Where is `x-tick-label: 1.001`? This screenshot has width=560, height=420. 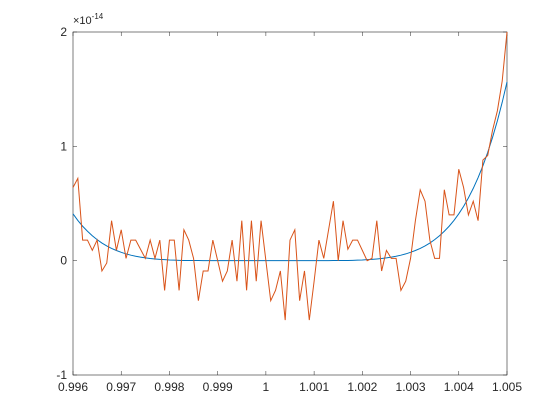
x-tick-label: 1.001 is located at coordinates (314, 387).